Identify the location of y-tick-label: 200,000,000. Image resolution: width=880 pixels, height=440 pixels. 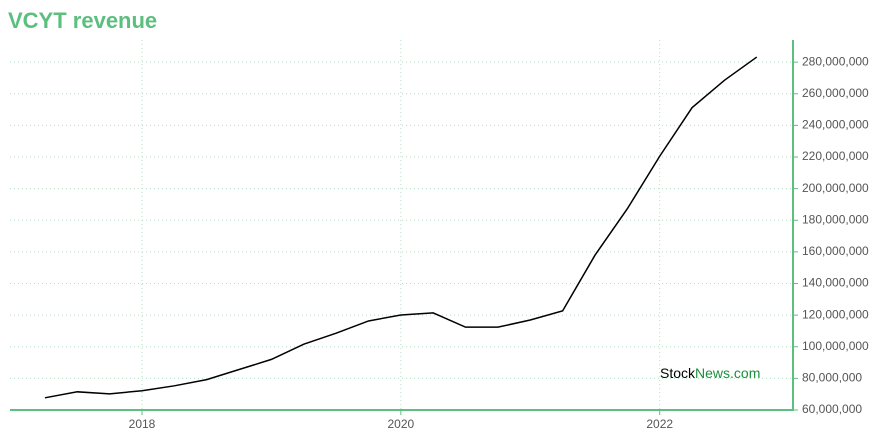
(835, 188).